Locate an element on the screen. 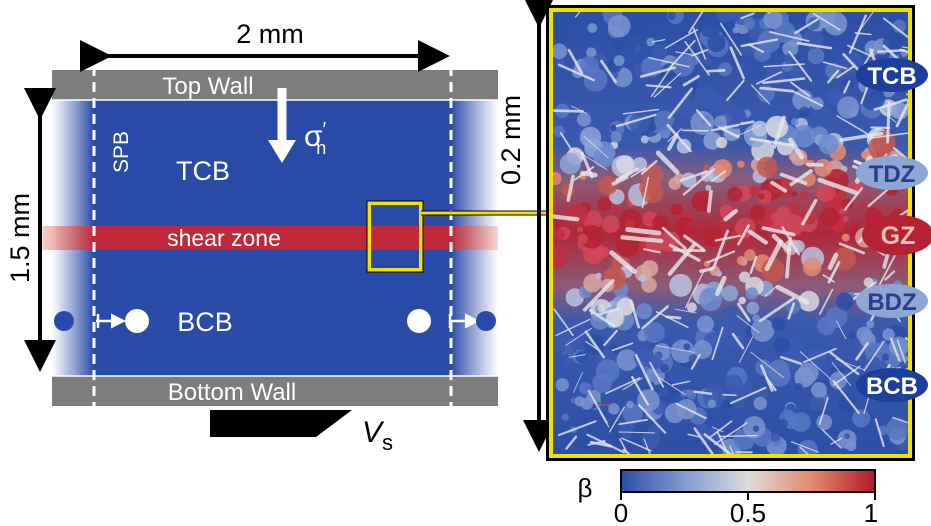  width-label: 2 mm is located at coordinates (270, 34).